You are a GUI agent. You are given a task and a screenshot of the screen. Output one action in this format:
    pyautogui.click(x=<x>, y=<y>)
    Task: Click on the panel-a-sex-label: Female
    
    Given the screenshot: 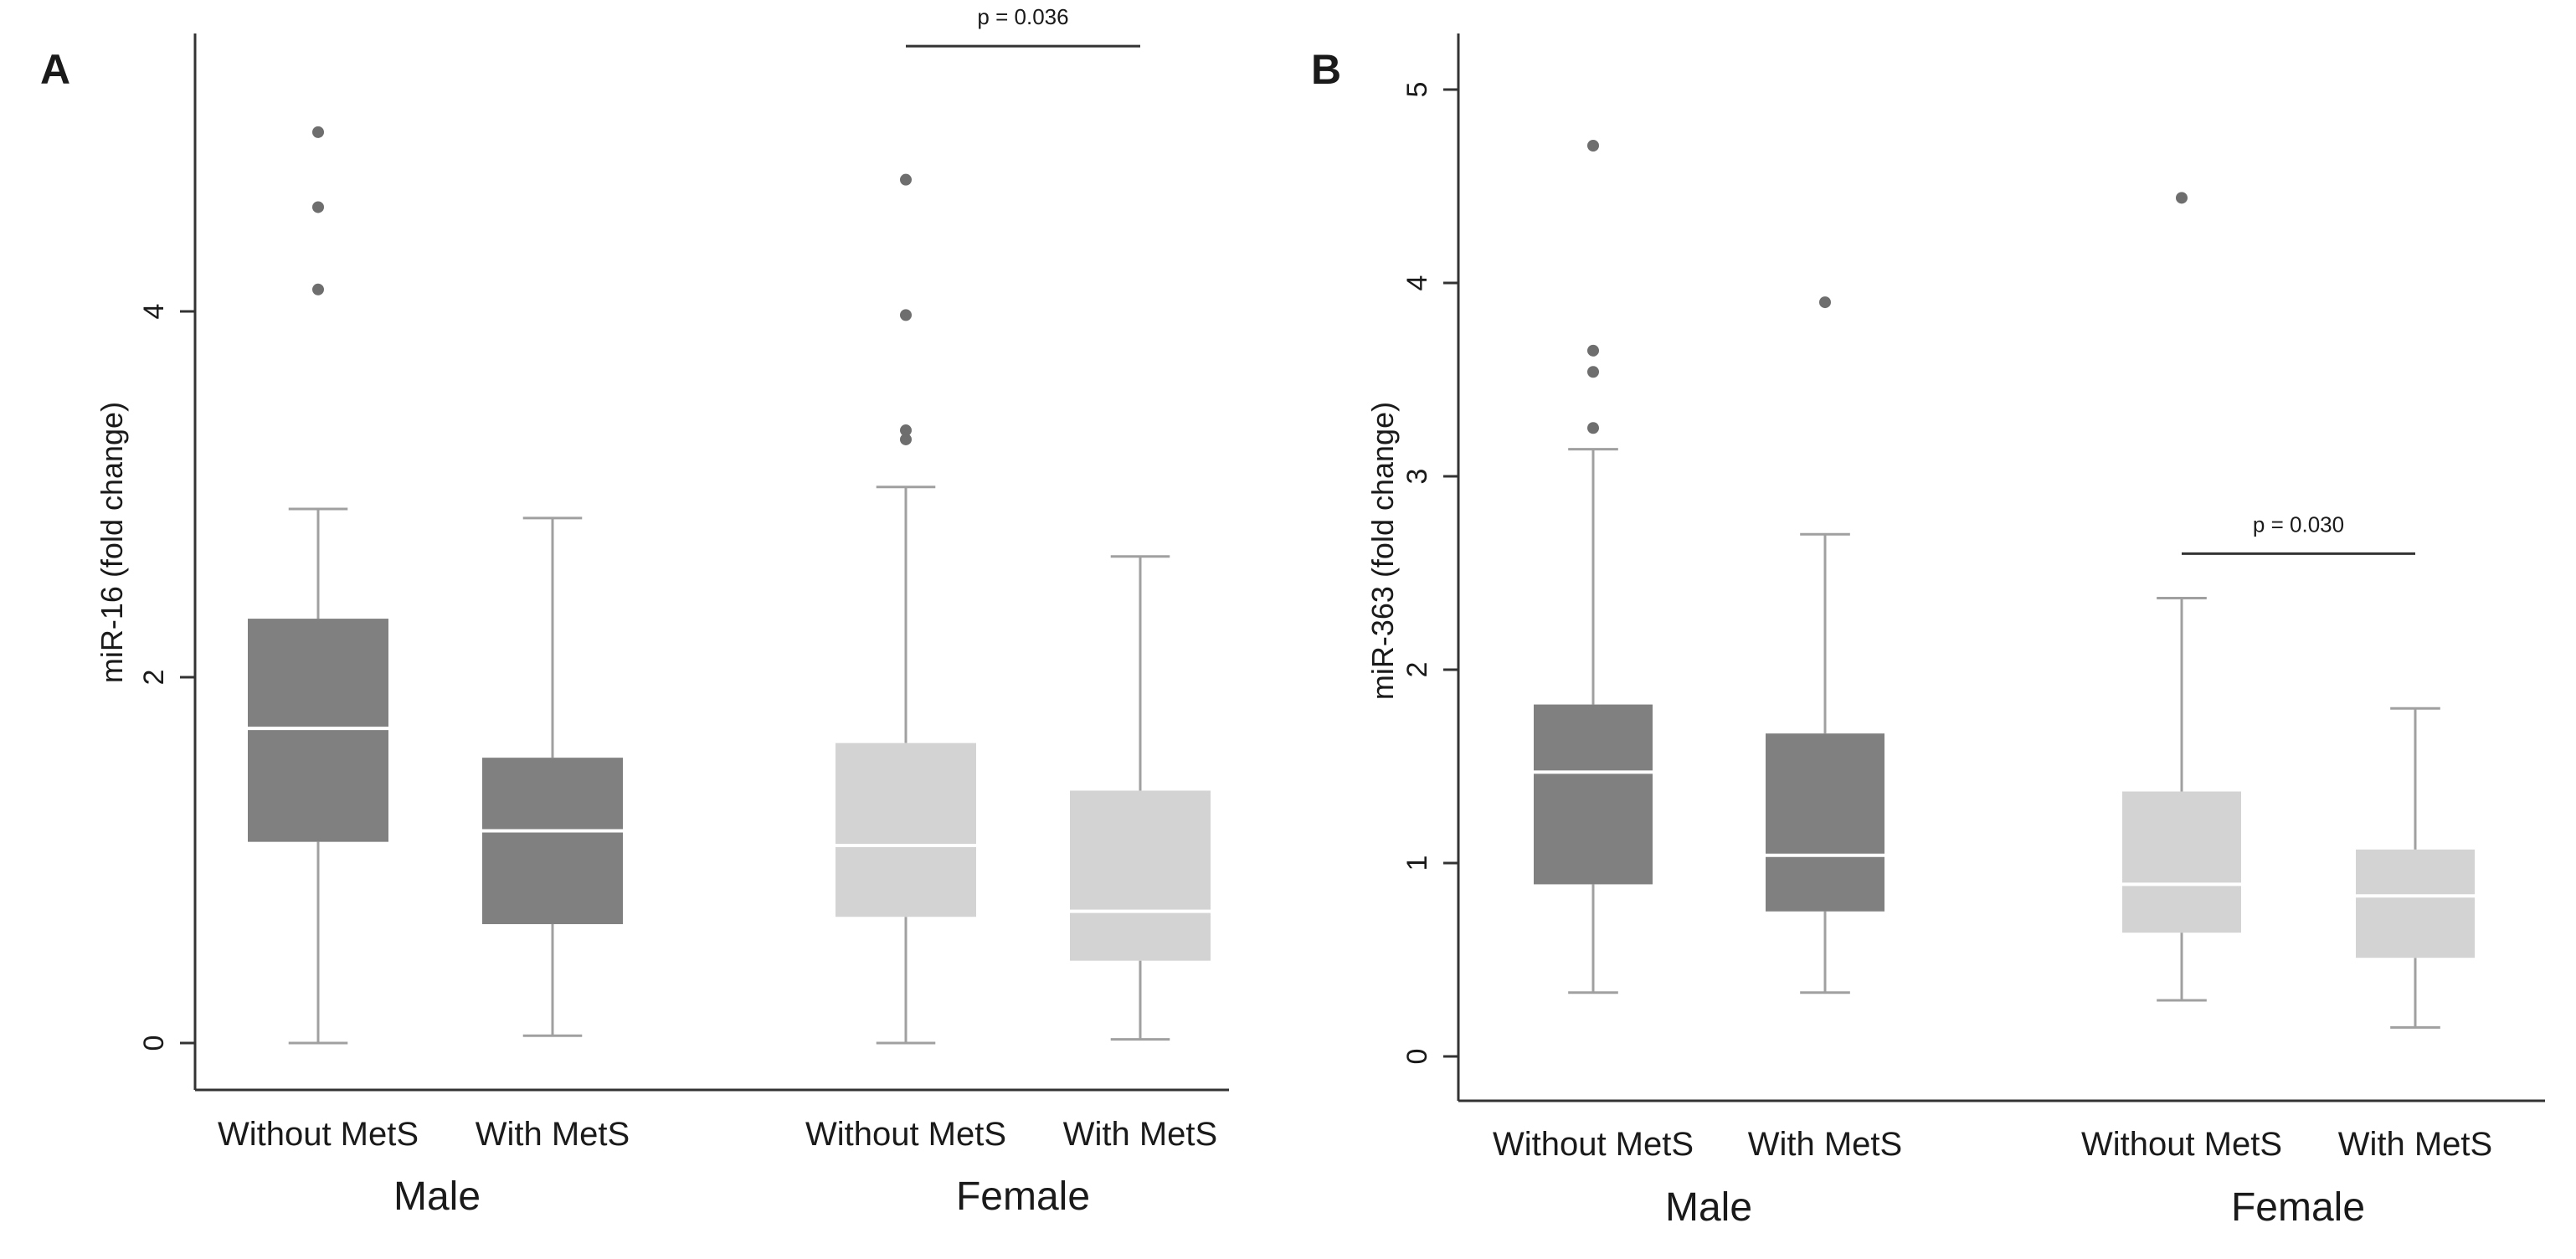 What is the action you would take?
    pyautogui.click(x=1023, y=1196)
    